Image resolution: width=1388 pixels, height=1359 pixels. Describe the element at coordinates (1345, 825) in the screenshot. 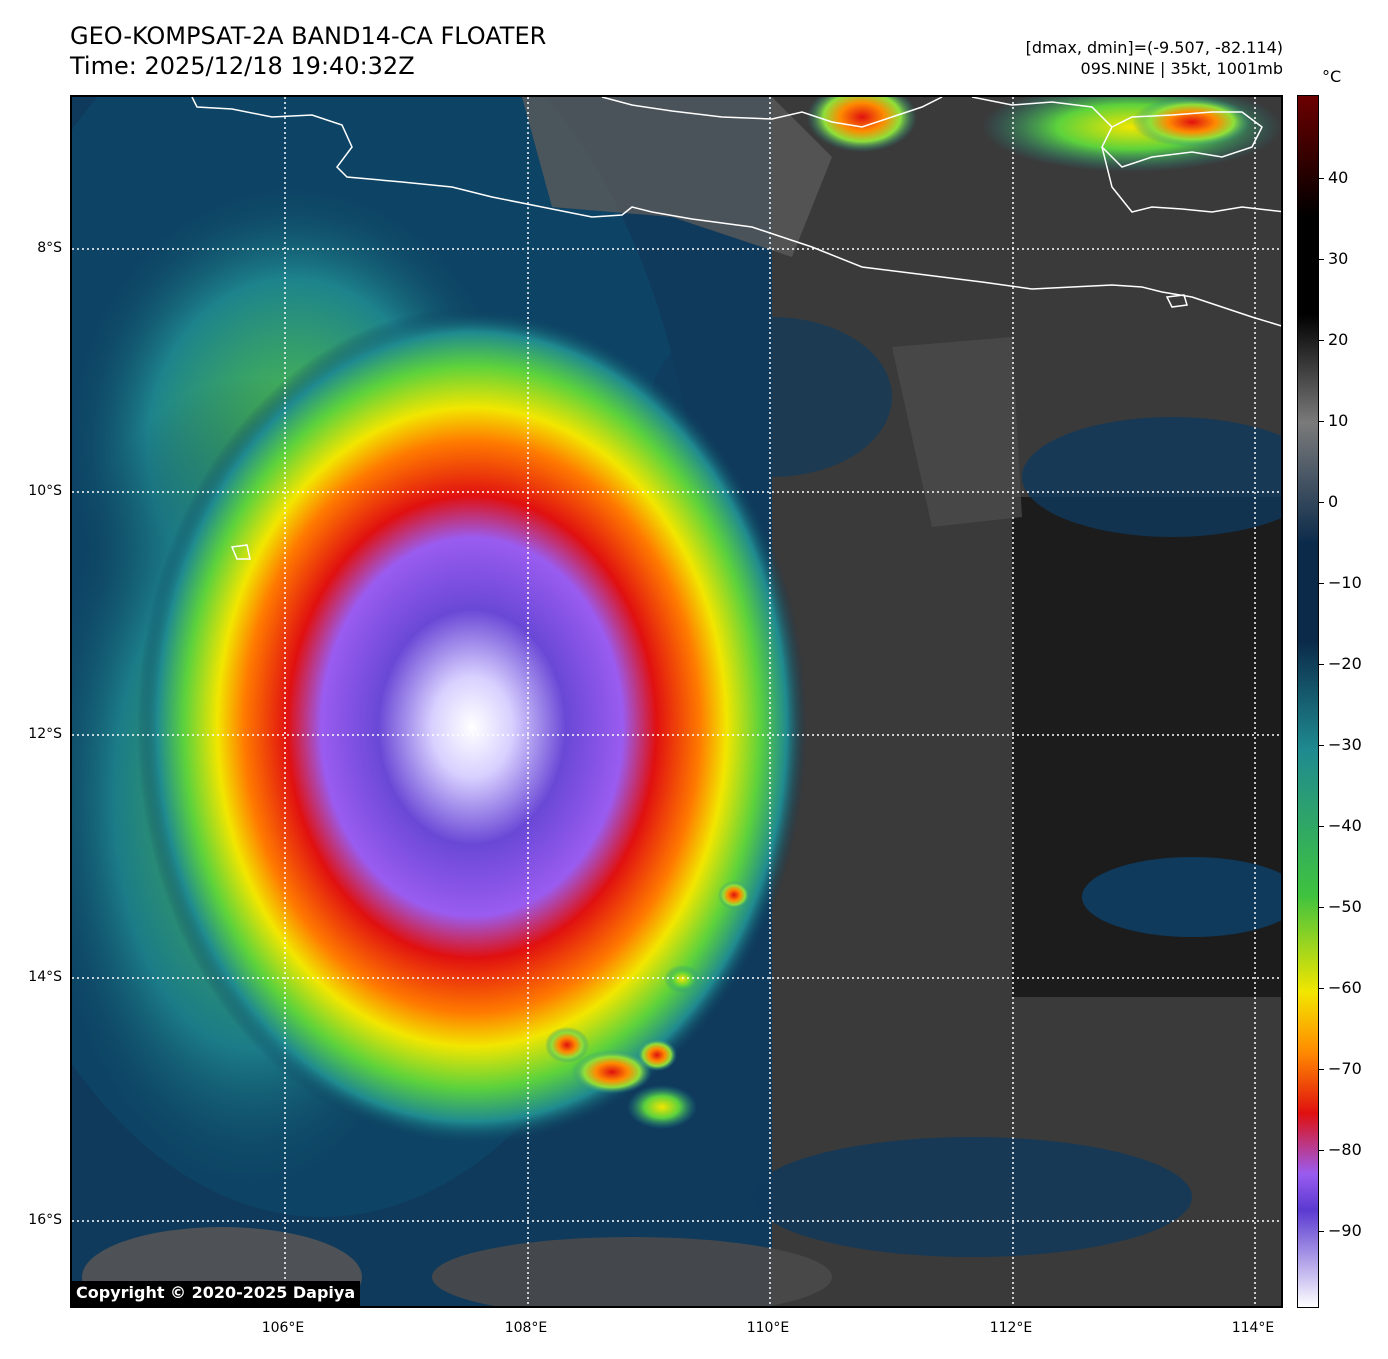

I see `colorbar-label: −40` at that location.